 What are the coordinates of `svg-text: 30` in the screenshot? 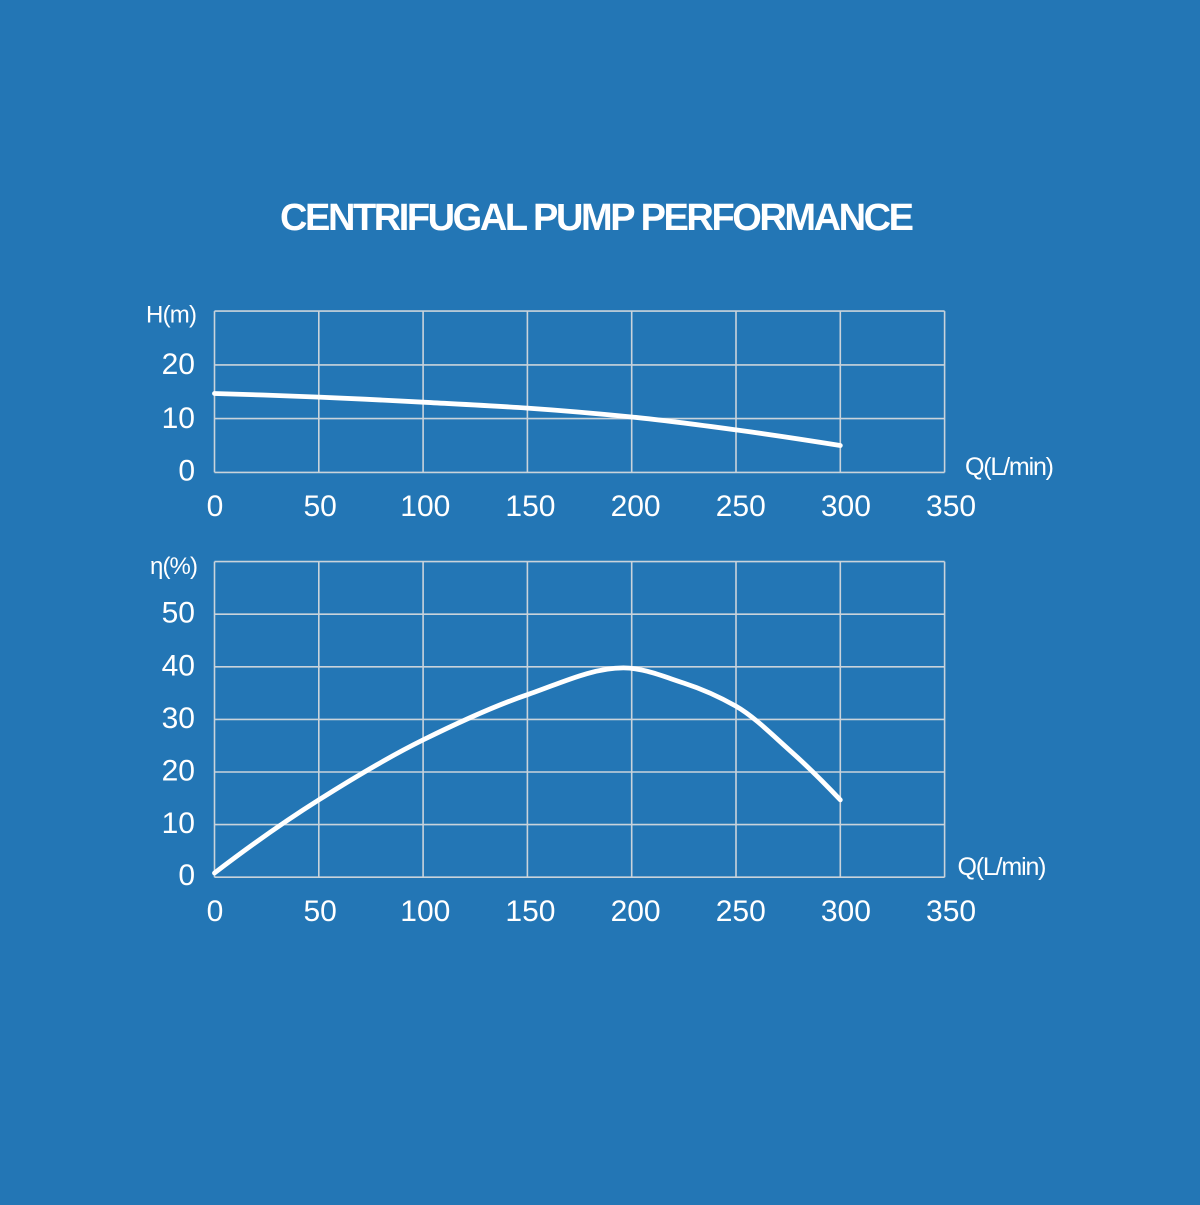 It's located at (178, 718).